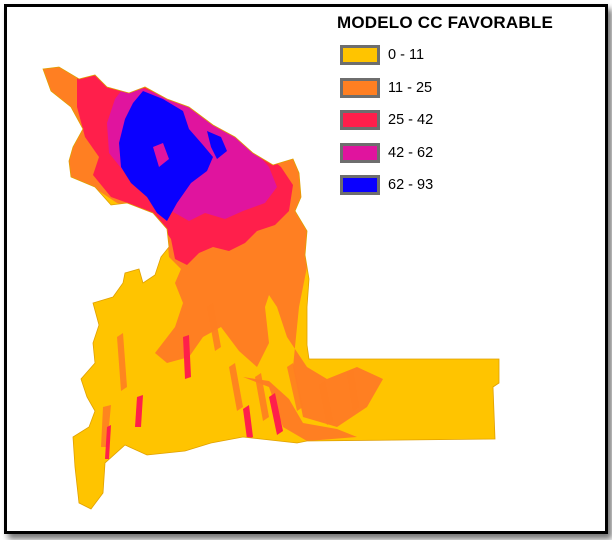 The width and height of the screenshot is (612, 540). What do you see at coordinates (411, 120) in the screenshot?
I see `legend-label: 25 - 42` at bounding box center [411, 120].